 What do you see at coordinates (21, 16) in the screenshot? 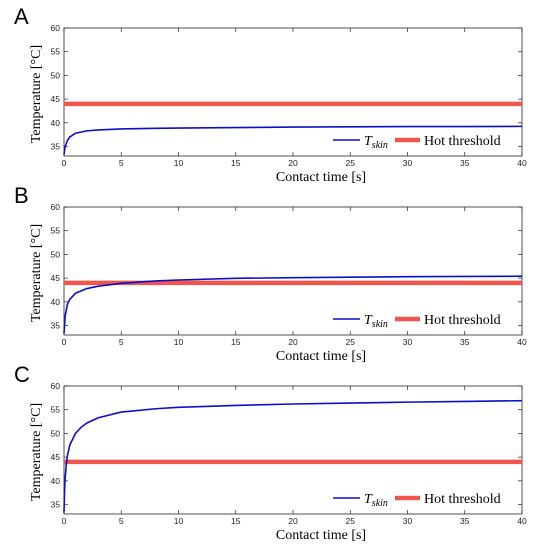
I see `panel-letter: A` at bounding box center [21, 16].